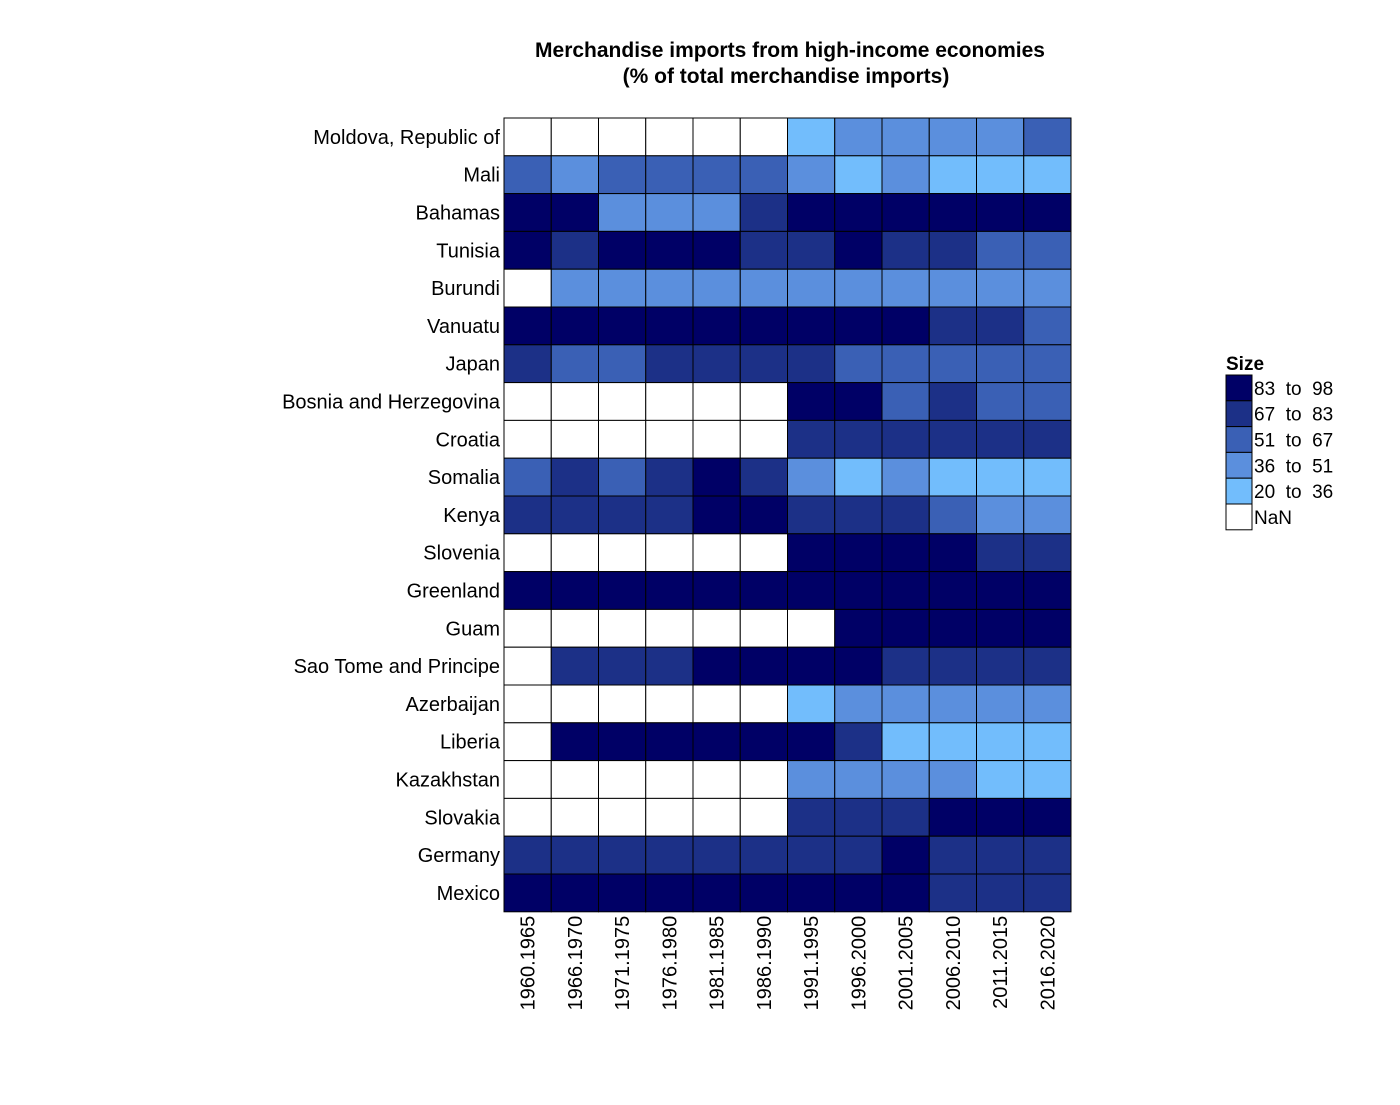 Image resolution: width=1400 pixels, height=1105 pixels. Describe the element at coordinates (406, 138) in the screenshot. I see `y-tick-label: Moldova, Republic of` at that location.